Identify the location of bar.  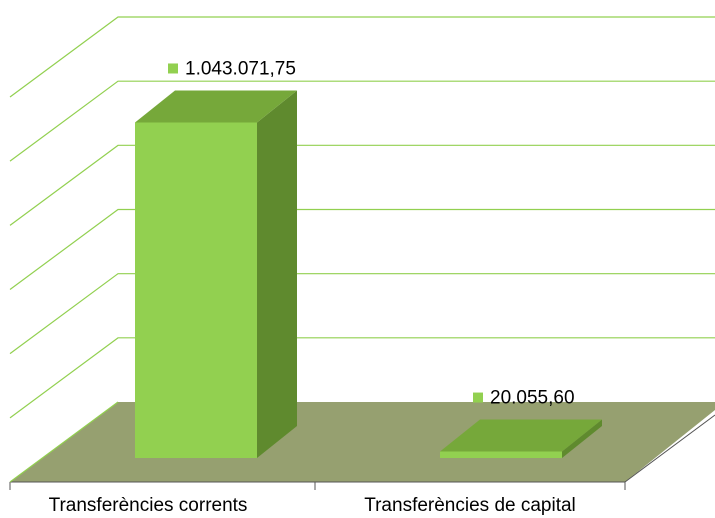
(521, 438).